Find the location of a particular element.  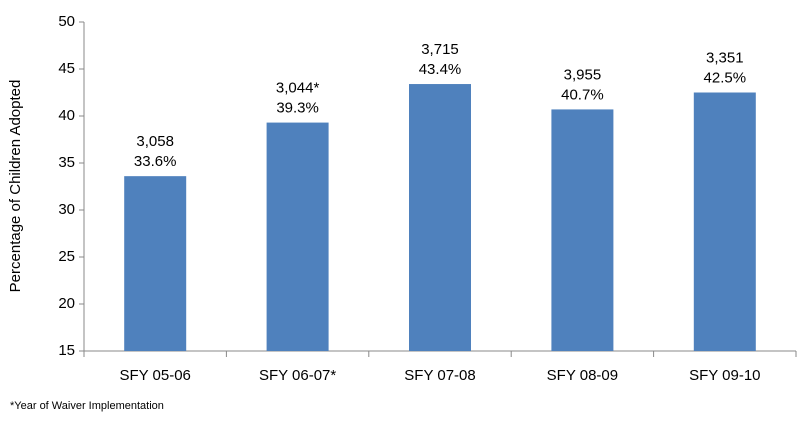

y-tick-label: 35 is located at coordinates (66, 162).